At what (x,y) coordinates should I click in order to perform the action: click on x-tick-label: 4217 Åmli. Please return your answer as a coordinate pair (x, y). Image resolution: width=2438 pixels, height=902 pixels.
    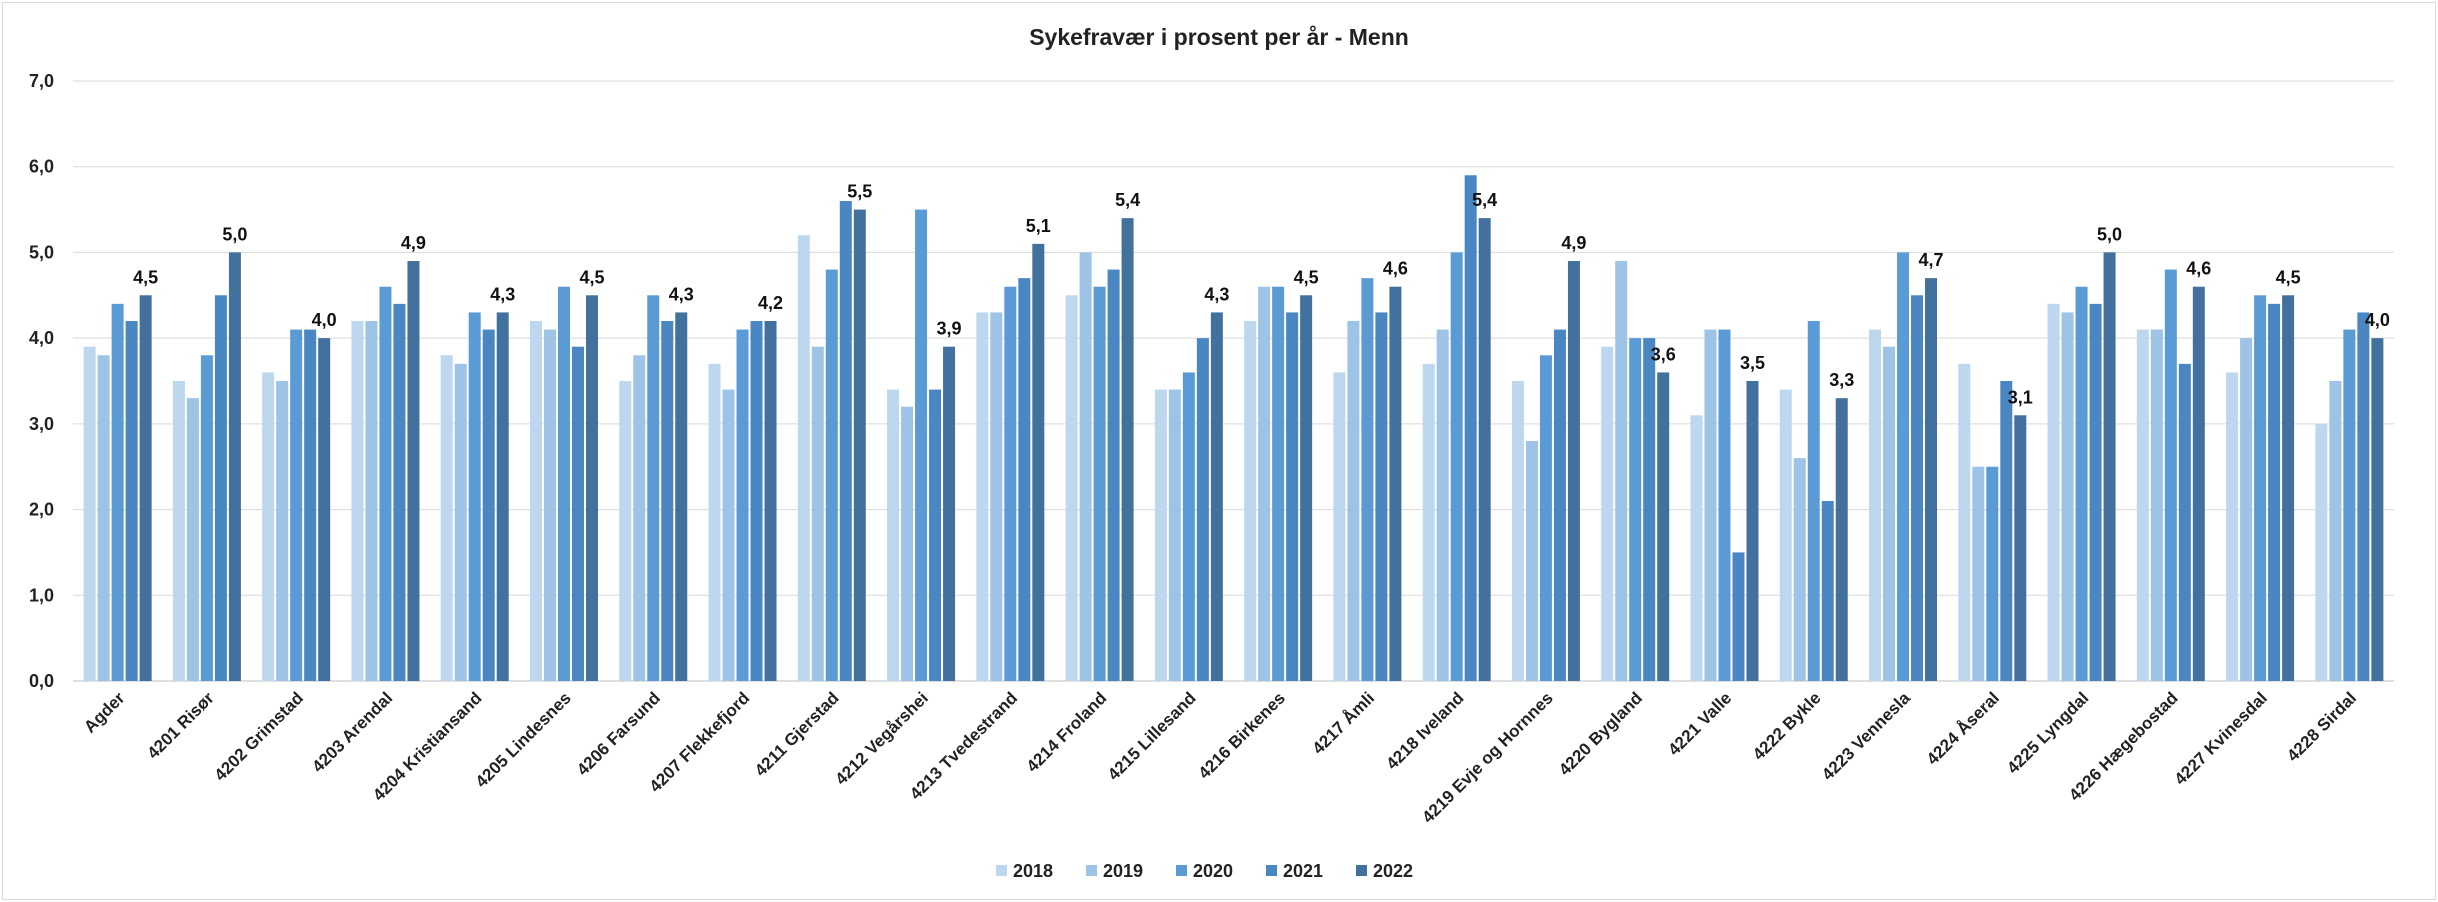
    Looking at the image, I should click on (1344, 723).